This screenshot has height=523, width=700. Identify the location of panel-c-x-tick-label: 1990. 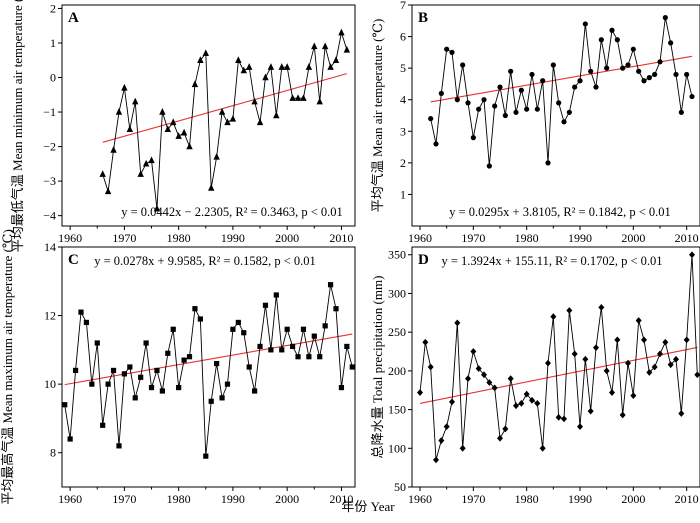
(233, 499).